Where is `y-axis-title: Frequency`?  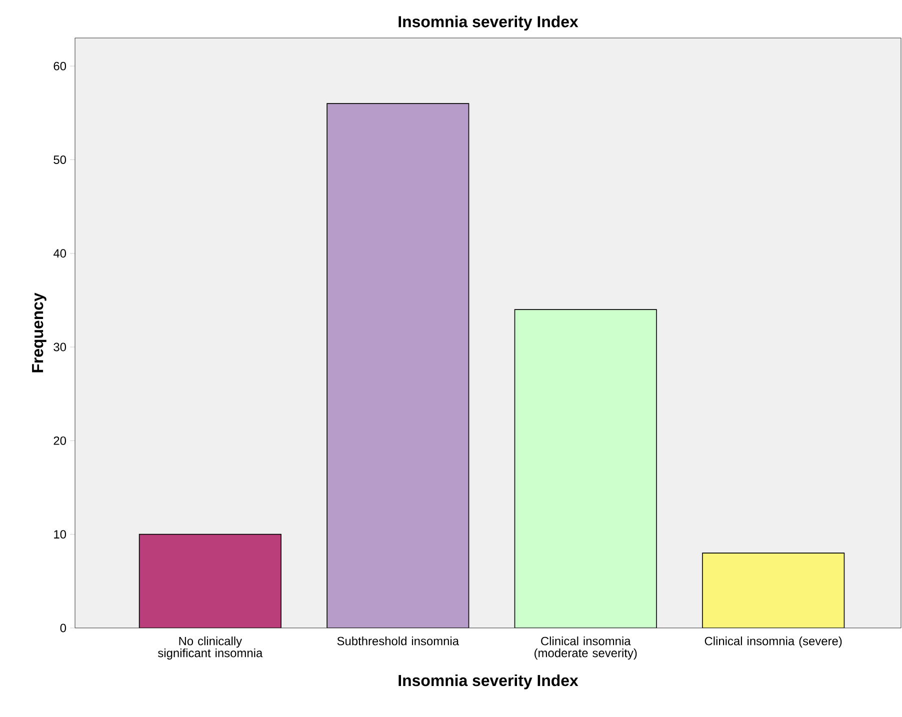
y-axis-title: Frequency is located at coordinates (39, 332).